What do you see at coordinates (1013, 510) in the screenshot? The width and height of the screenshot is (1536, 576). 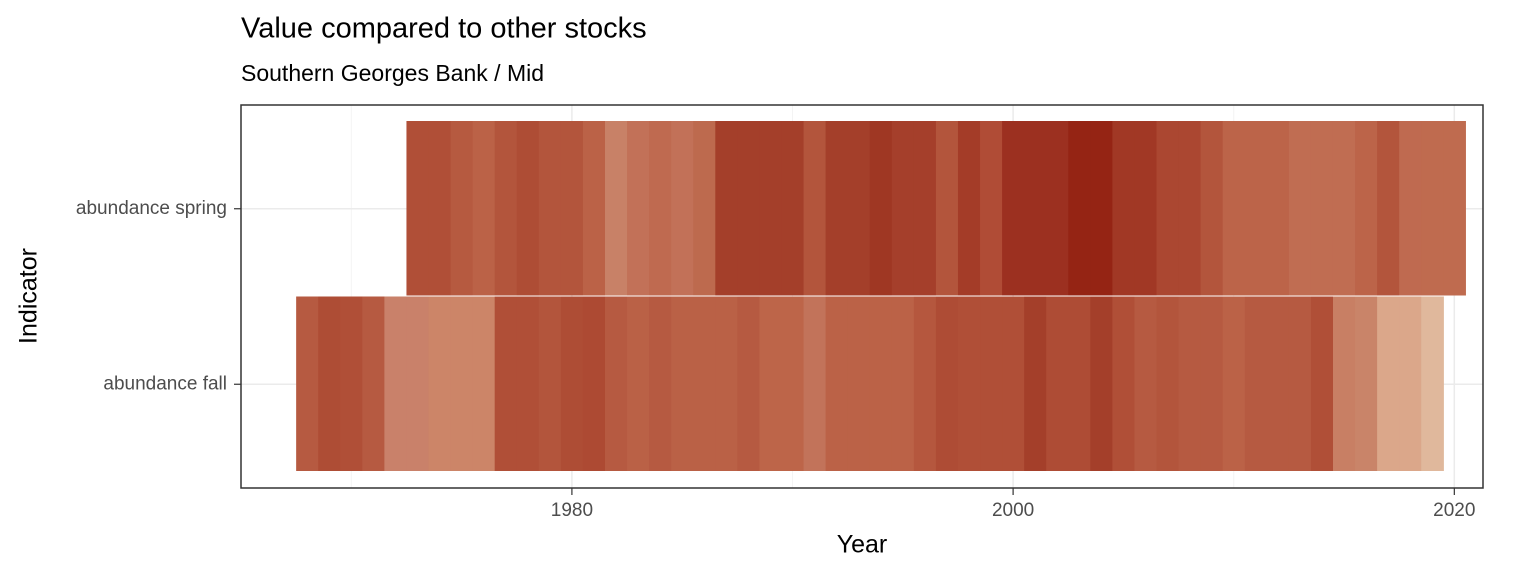 I see `x-tick-label: 2000` at bounding box center [1013, 510].